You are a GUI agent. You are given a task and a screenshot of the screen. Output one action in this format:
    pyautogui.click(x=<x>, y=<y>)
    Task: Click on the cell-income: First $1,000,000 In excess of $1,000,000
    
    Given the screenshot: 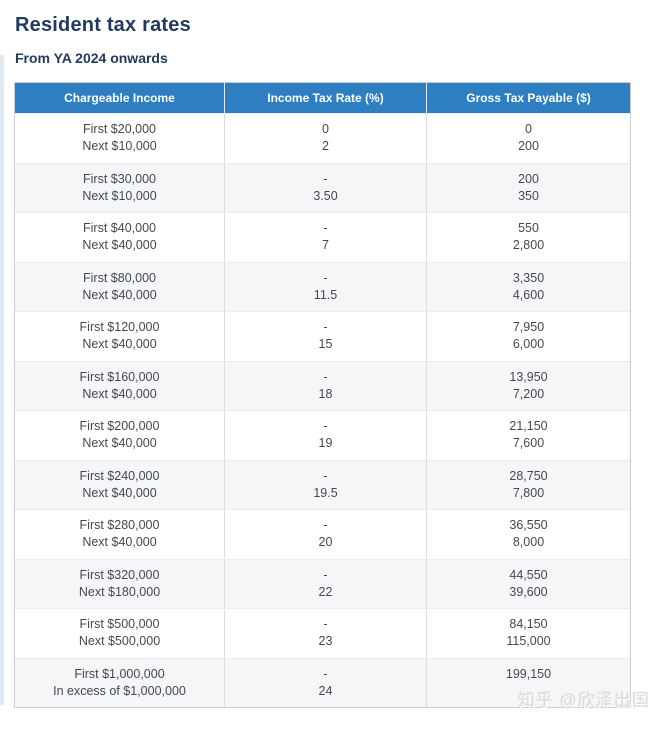 What is the action you would take?
    pyautogui.click(x=120, y=682)
    